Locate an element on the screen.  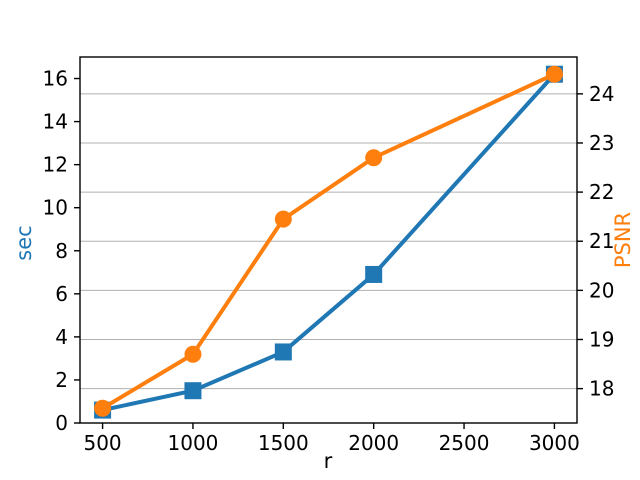
x-tick-label: 2000 is located at coordinates (373, 443).